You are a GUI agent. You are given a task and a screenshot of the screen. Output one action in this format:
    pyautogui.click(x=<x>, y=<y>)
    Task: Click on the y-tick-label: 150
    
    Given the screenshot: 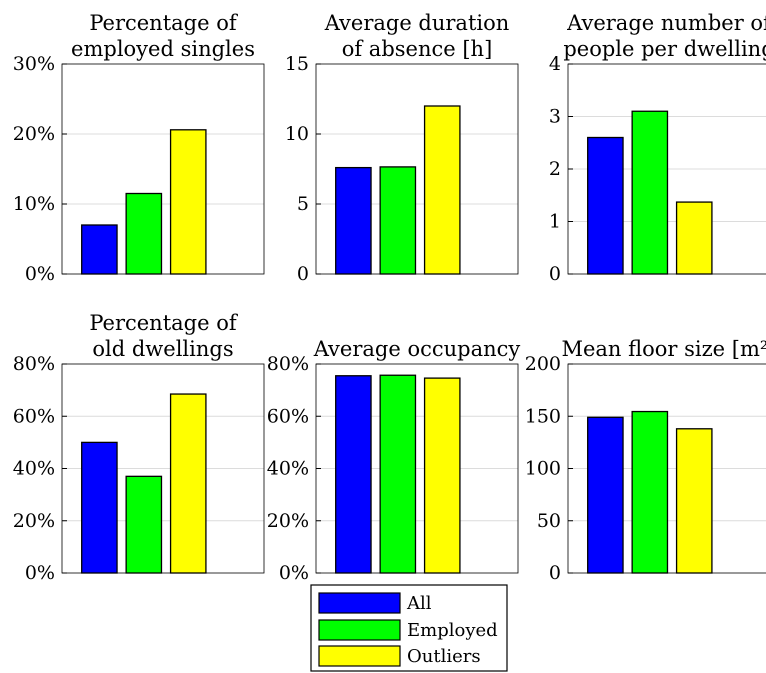 What is the action you would take?
    pyautogui.click(x=543, y=416)
    